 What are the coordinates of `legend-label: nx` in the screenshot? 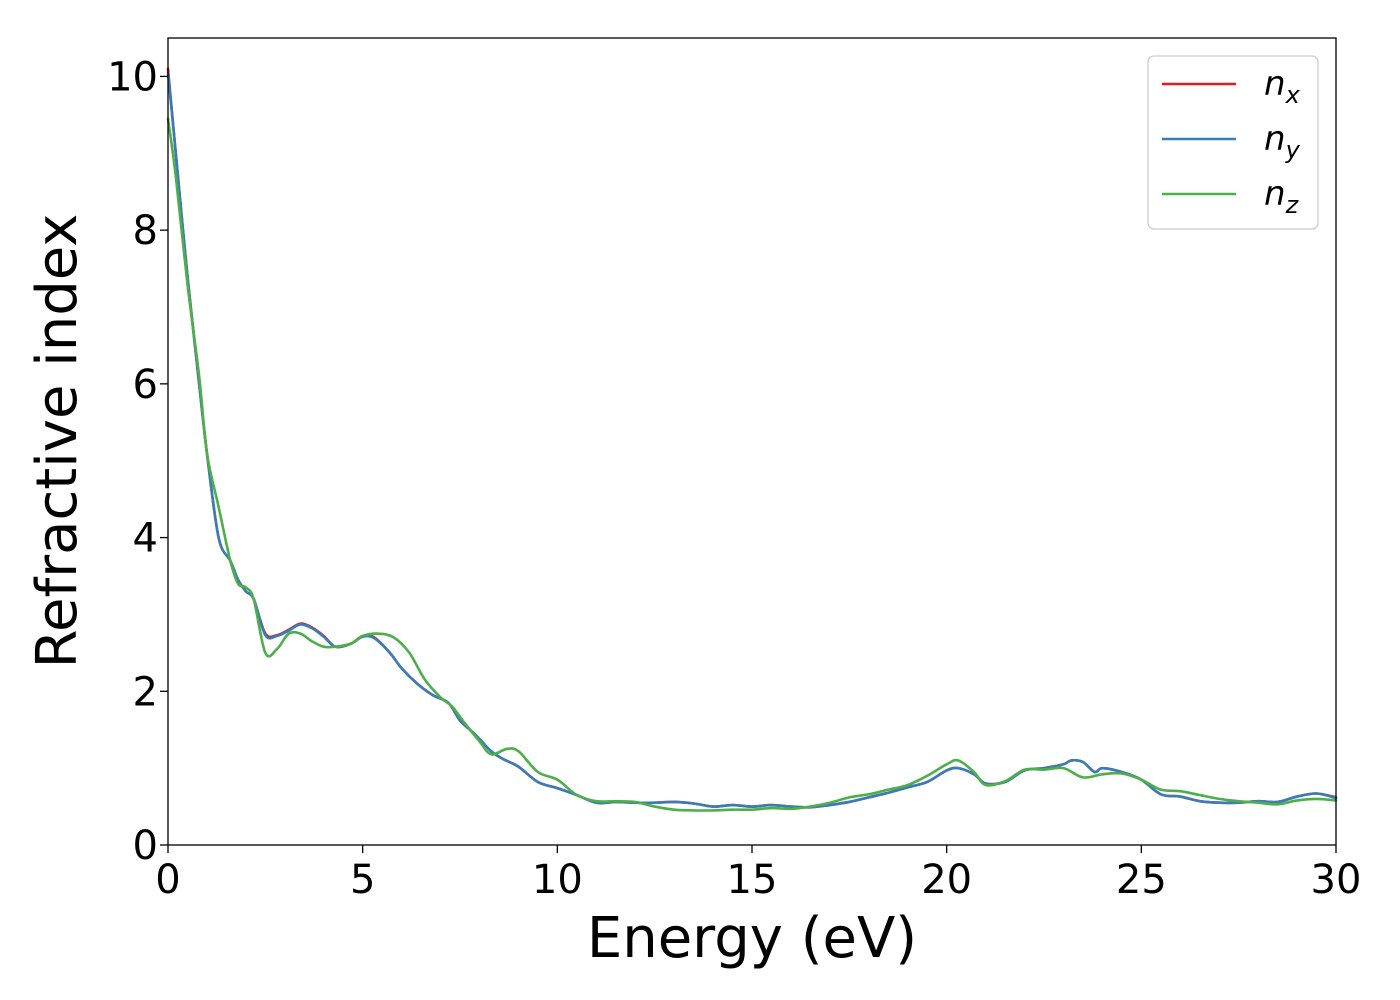 It's located at (1282, 86).